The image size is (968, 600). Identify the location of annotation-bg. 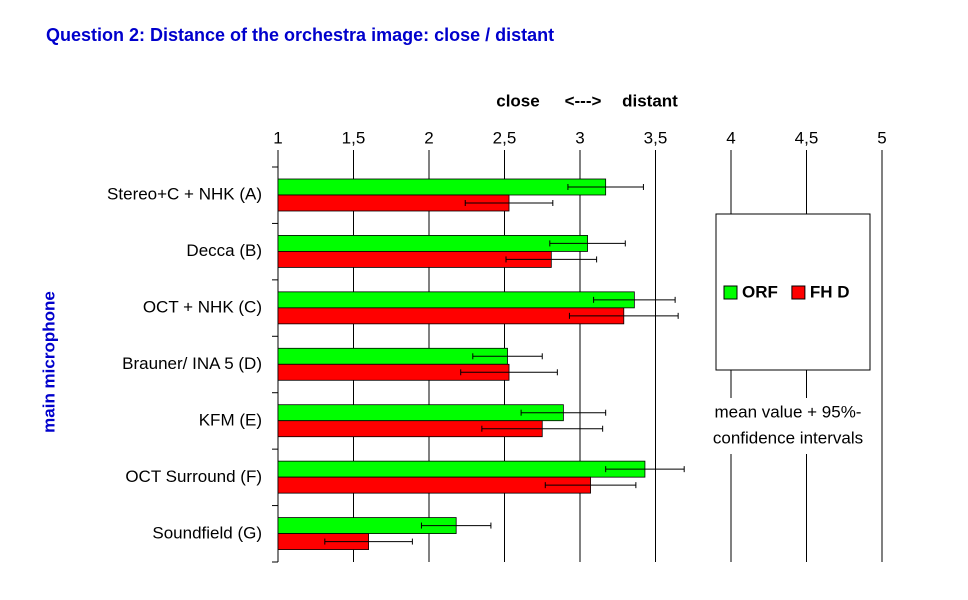
(790, 426).